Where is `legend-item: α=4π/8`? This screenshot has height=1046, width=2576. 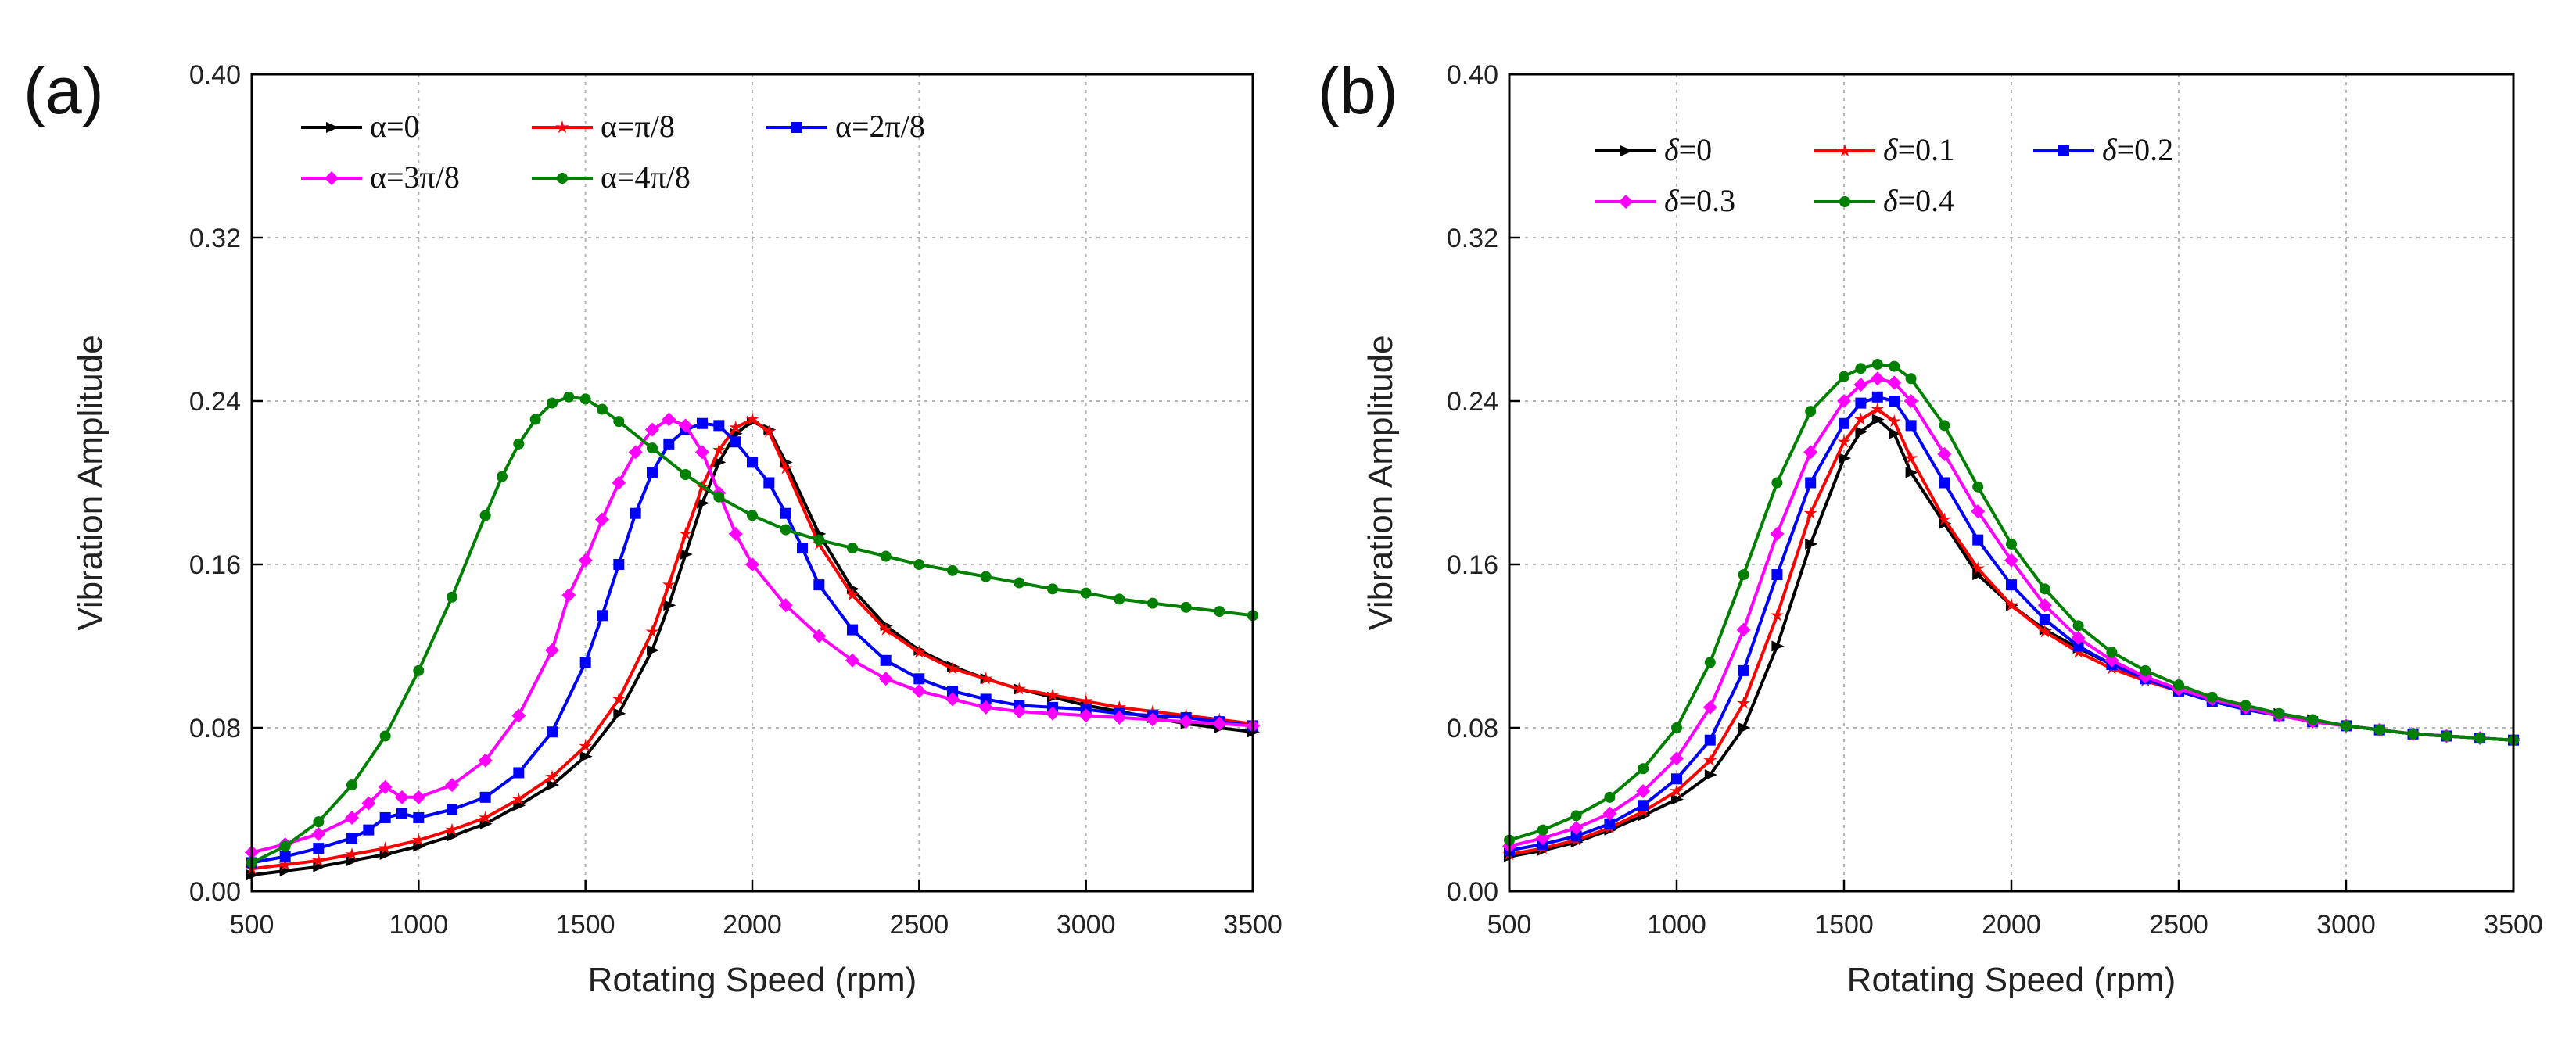 legend-item: α=4π/8 is located at coordinates (611, 177).